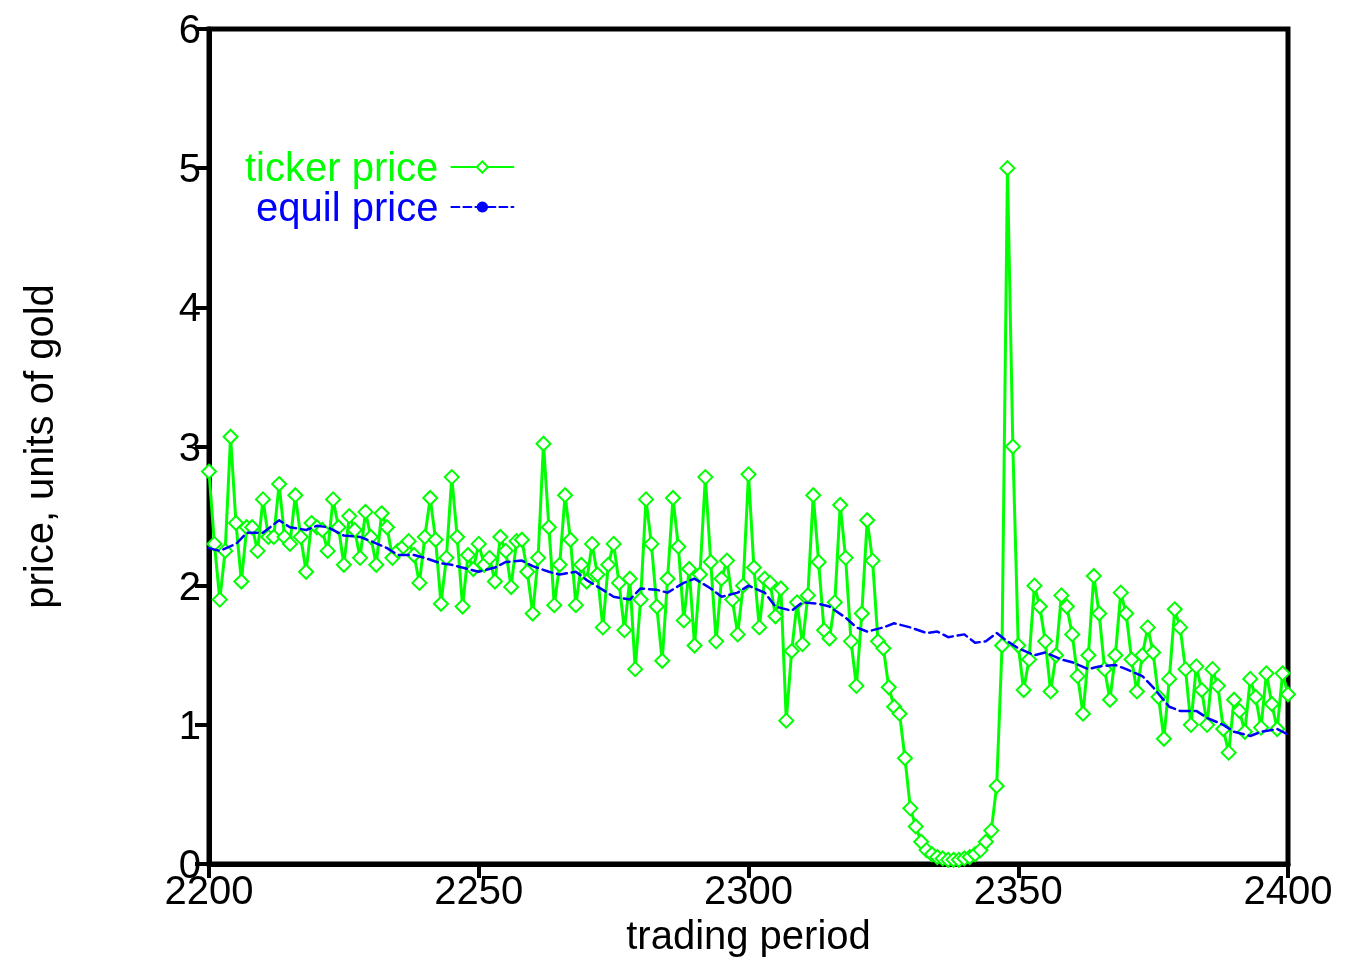  What do you see at coordinates (1018, 890) in the screenshot?
I see `x-tick-label: 2350` at bounding box center [1018, 890].